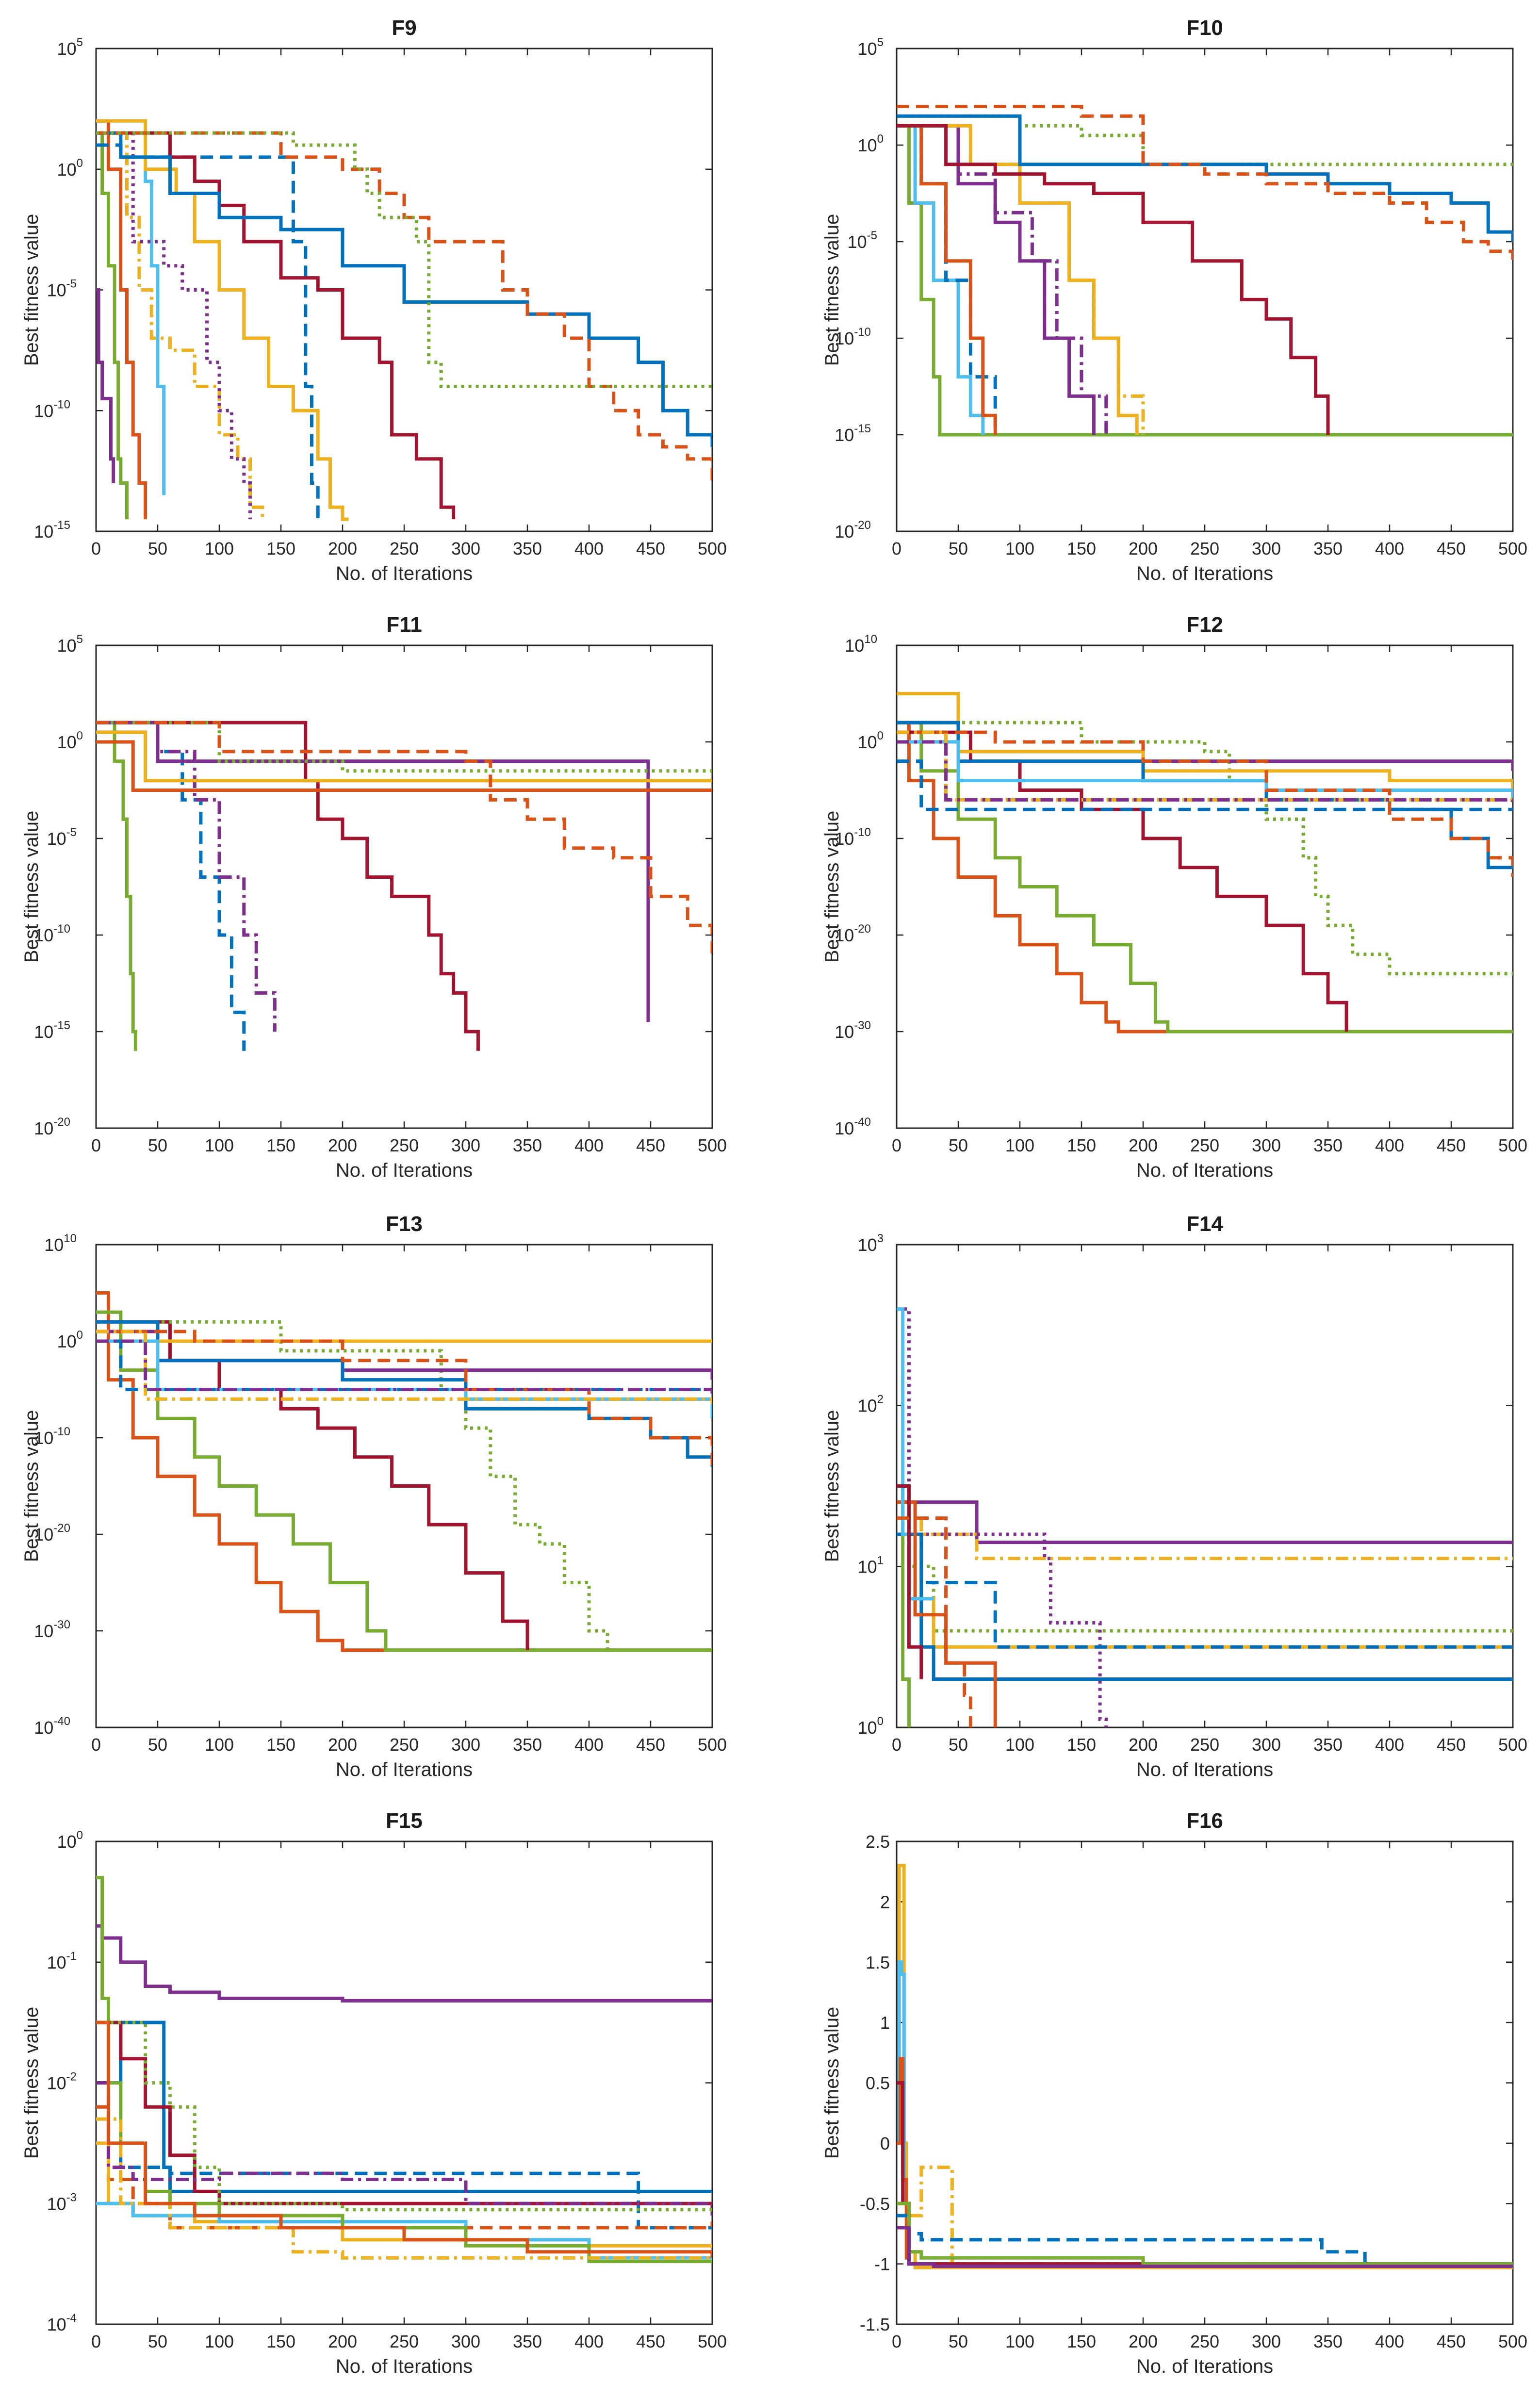 This screenshot has height=2398, width=1540. I want to click on series-line-F11-s7, so click(404, 756).